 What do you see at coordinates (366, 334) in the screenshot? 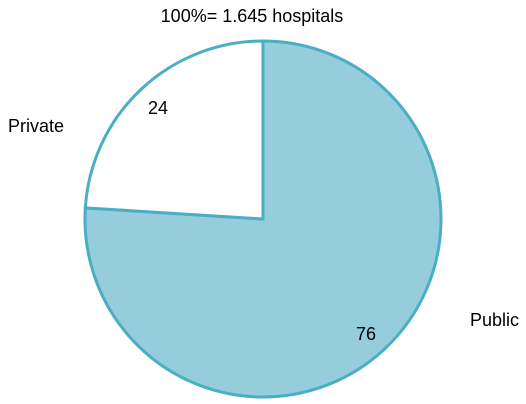
I see `value-label-public: 76` at bounding box center [366, 334].